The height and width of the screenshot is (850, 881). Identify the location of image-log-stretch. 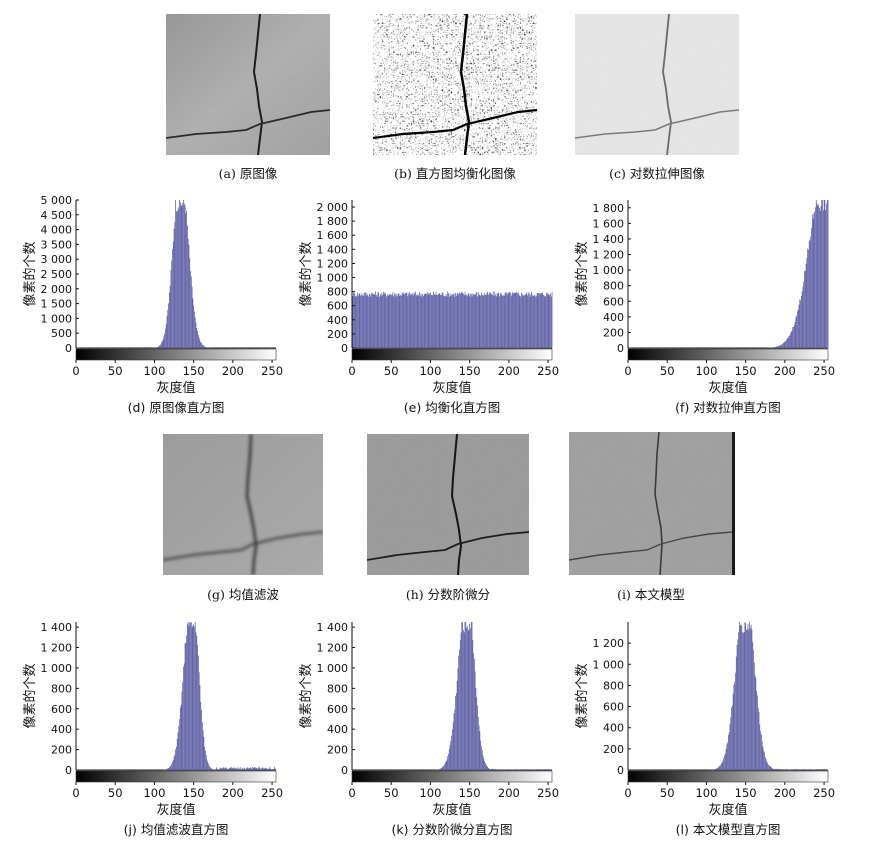
(657, 84).